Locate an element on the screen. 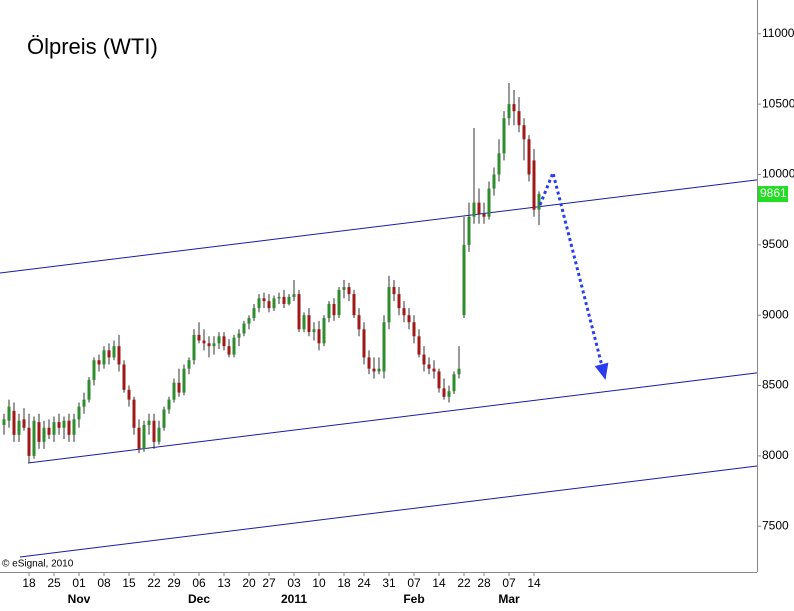 Image resolution: width=794 pixels, height=611 pixels. month-label: Mar is located at coordinates (509, 599).